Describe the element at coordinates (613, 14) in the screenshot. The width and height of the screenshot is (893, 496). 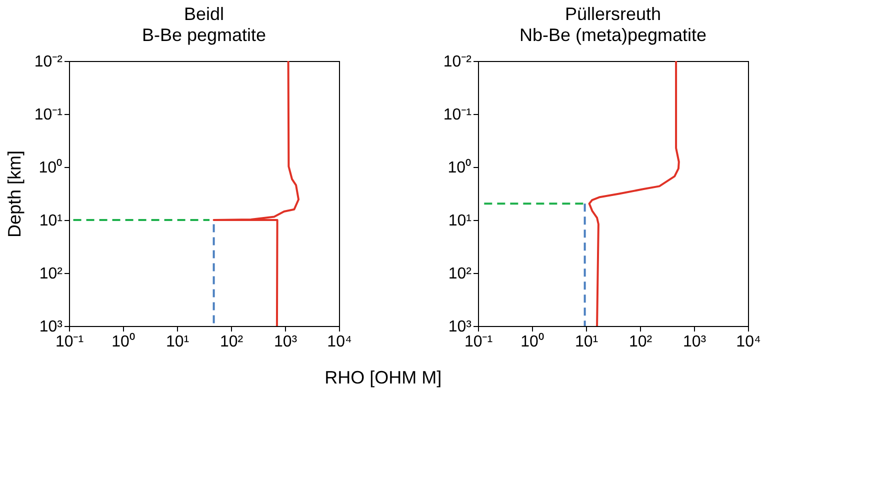
I see `chart-title: Püllersreuth` at that location.